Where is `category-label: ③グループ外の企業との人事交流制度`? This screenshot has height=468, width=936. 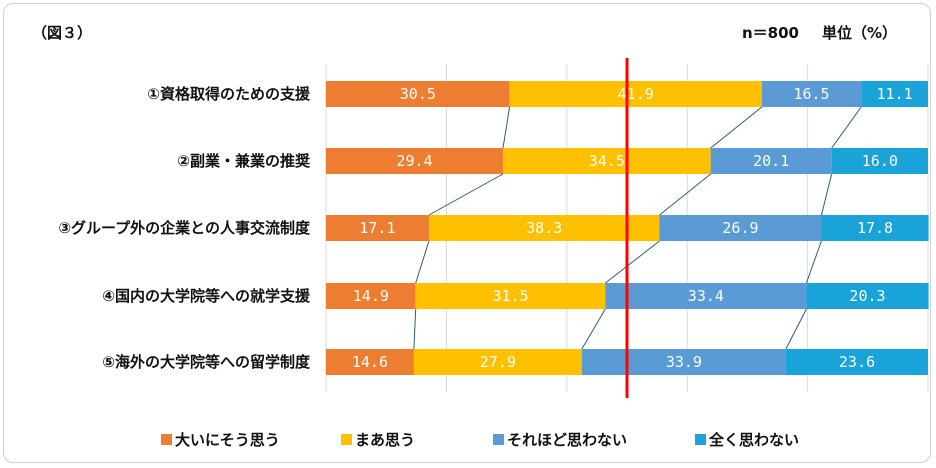 category-label: ③グループ外の企業との人事交流制度 is located at coordinates (184, 228).